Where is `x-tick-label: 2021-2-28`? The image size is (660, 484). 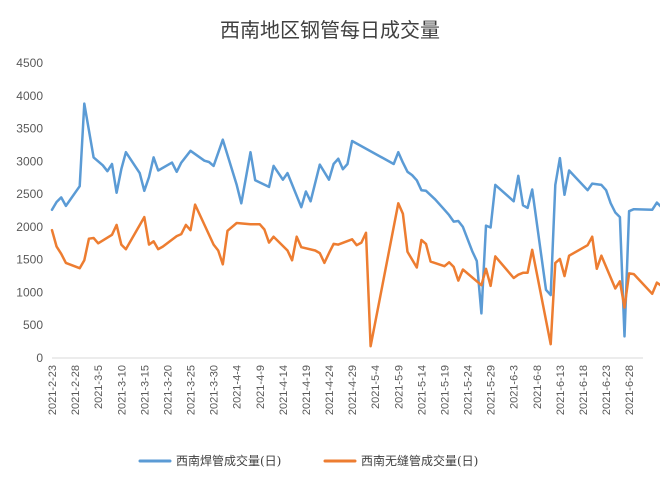 x-tick-label: 2021-2-28 is located at coordinates (76, 390).